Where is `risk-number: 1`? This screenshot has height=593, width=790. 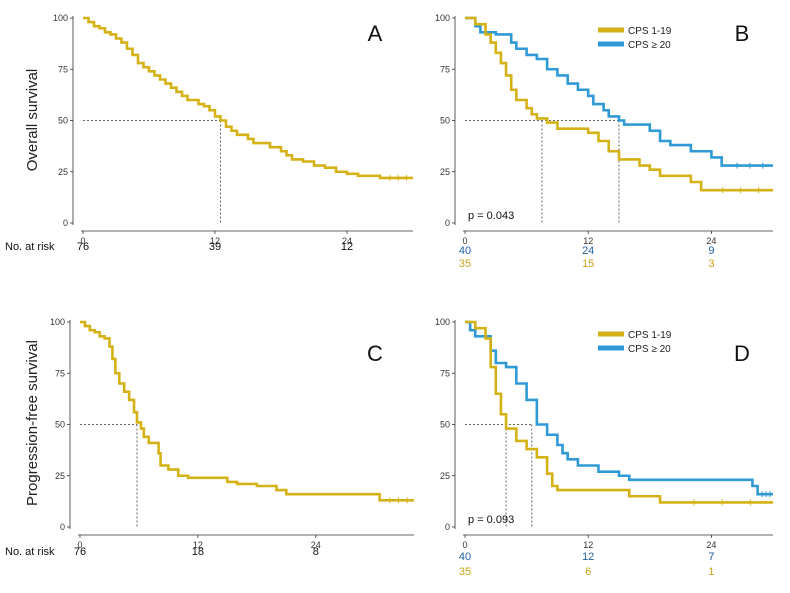
risk-number: 1 is located at coordinates (711, 572).